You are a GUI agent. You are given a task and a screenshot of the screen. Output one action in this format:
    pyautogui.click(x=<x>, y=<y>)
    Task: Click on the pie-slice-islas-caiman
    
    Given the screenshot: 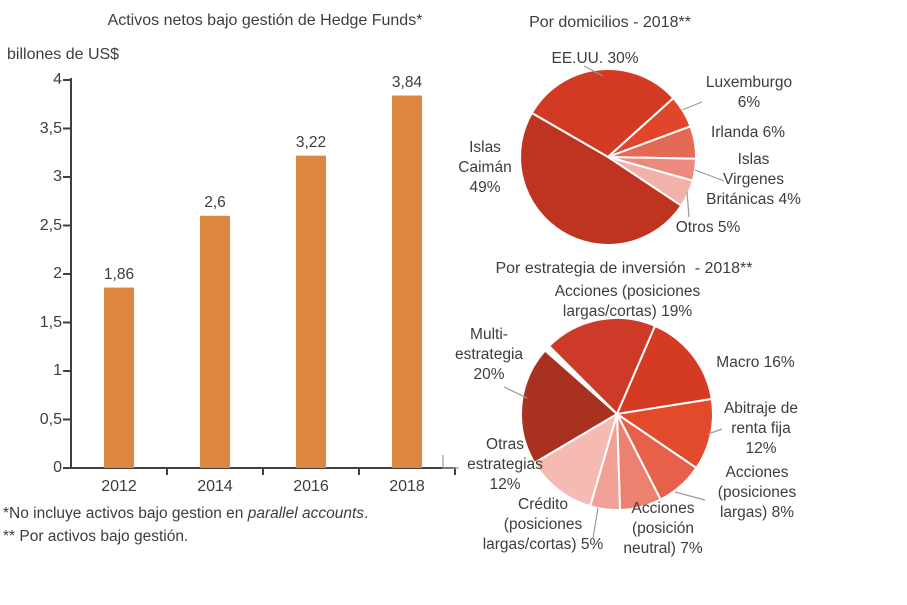 What is the action you would take?
    pyautogui.click(x=601, y=179)
    